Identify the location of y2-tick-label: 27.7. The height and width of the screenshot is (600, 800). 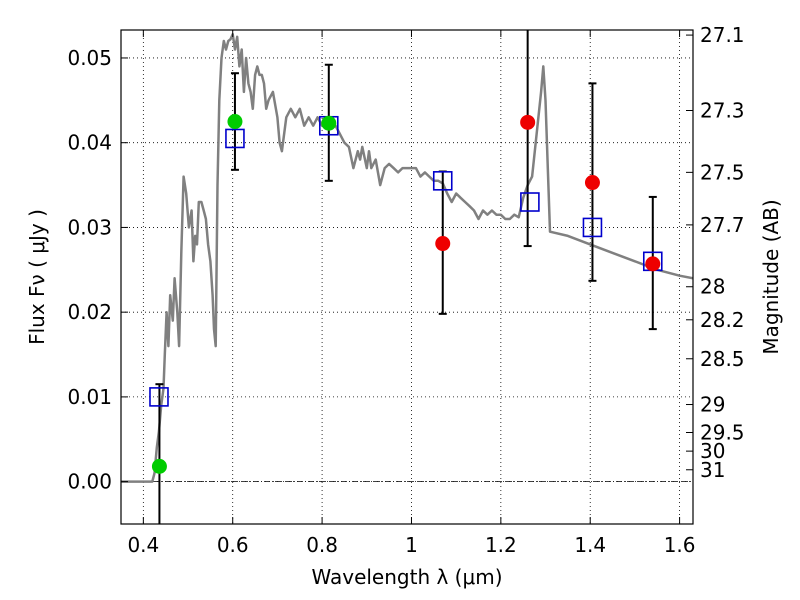
(722, 225).